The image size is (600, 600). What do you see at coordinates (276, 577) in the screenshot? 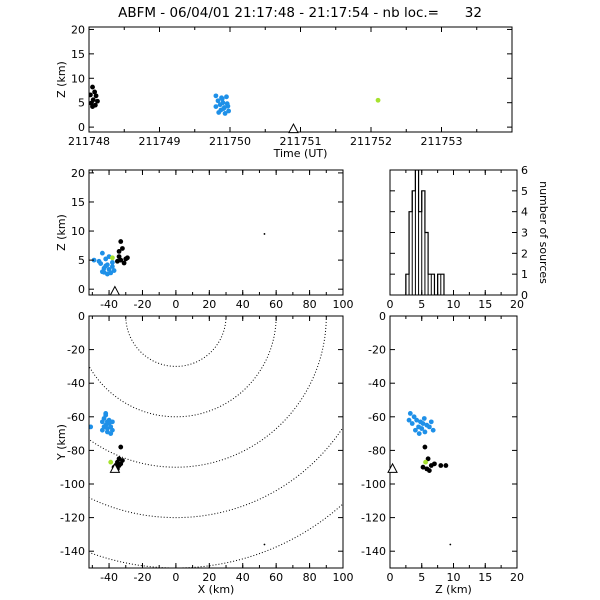
I see `x-tick-label: 60` at bounding box center [276, 577].